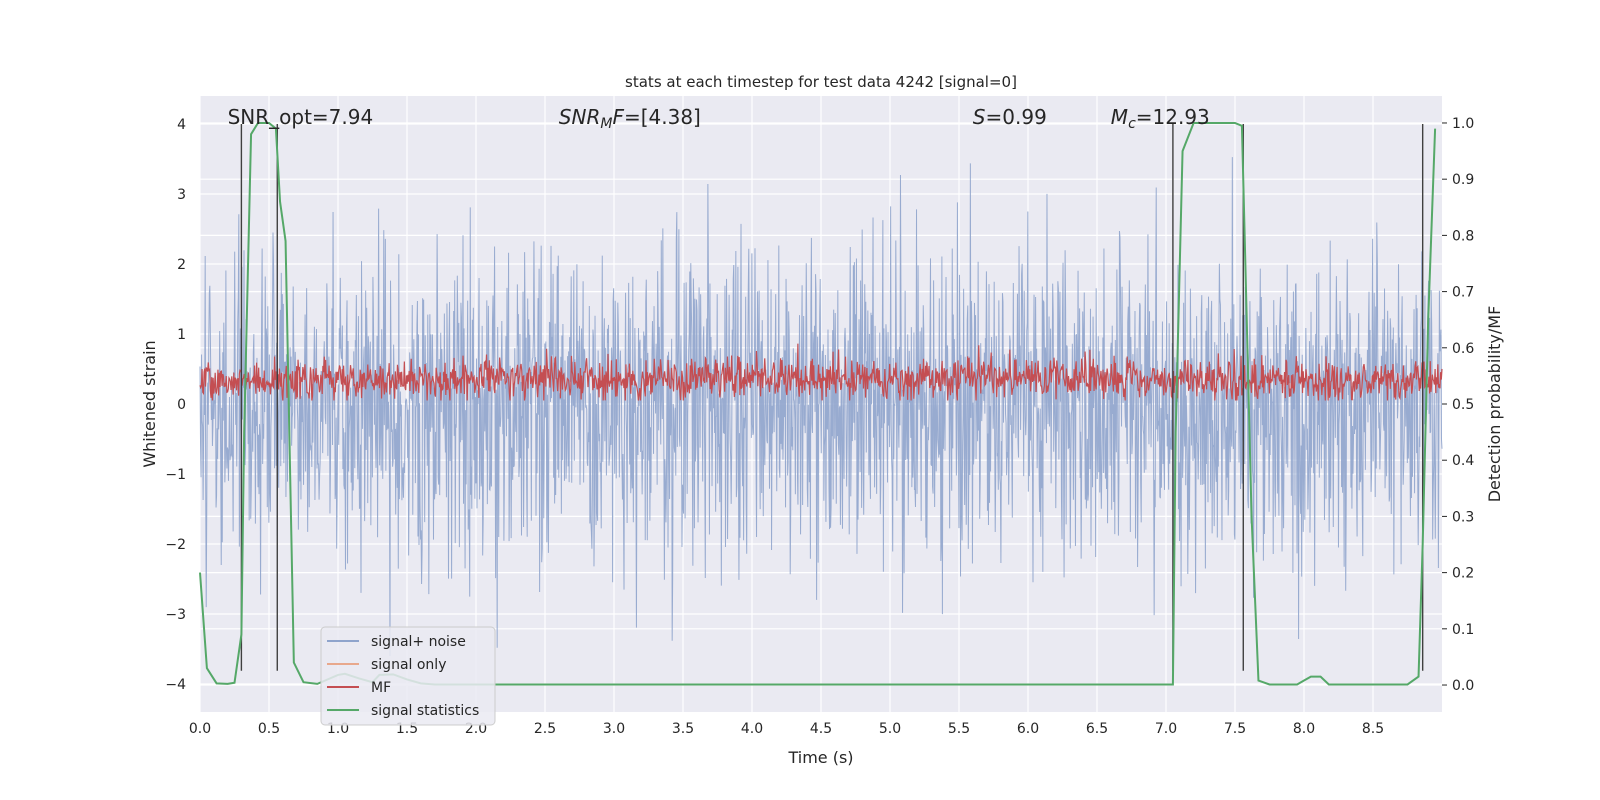  Describe the element at coordinates (181, 125) in the screenshot. I see `y-tick-label: 4` at that location.